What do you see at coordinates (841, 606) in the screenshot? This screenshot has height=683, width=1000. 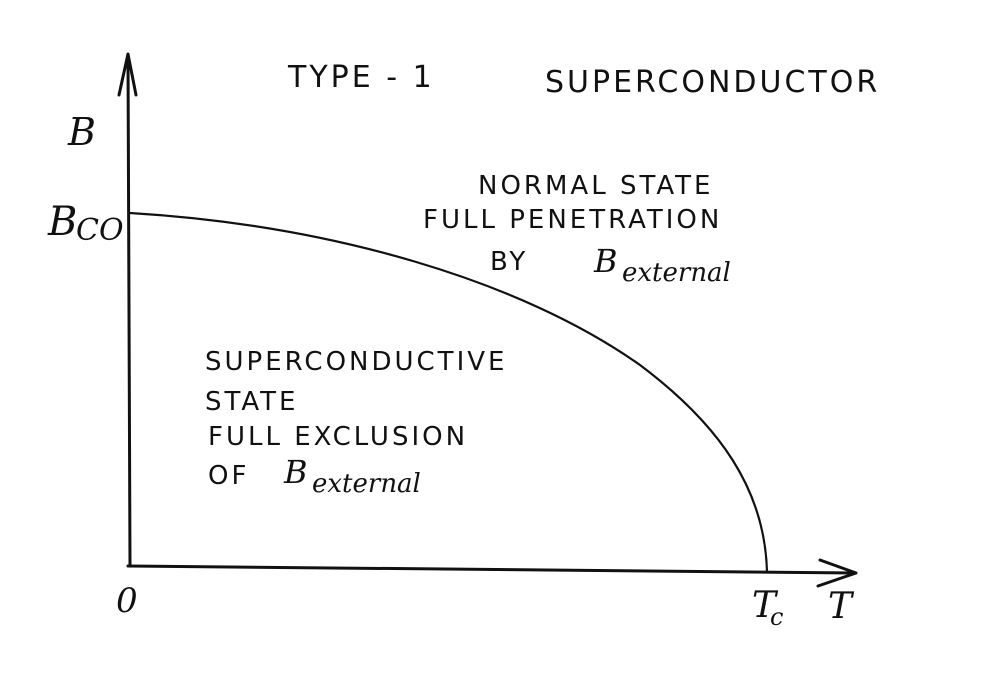 I see `x-axis-label: T` at bounding box center [841, 606].